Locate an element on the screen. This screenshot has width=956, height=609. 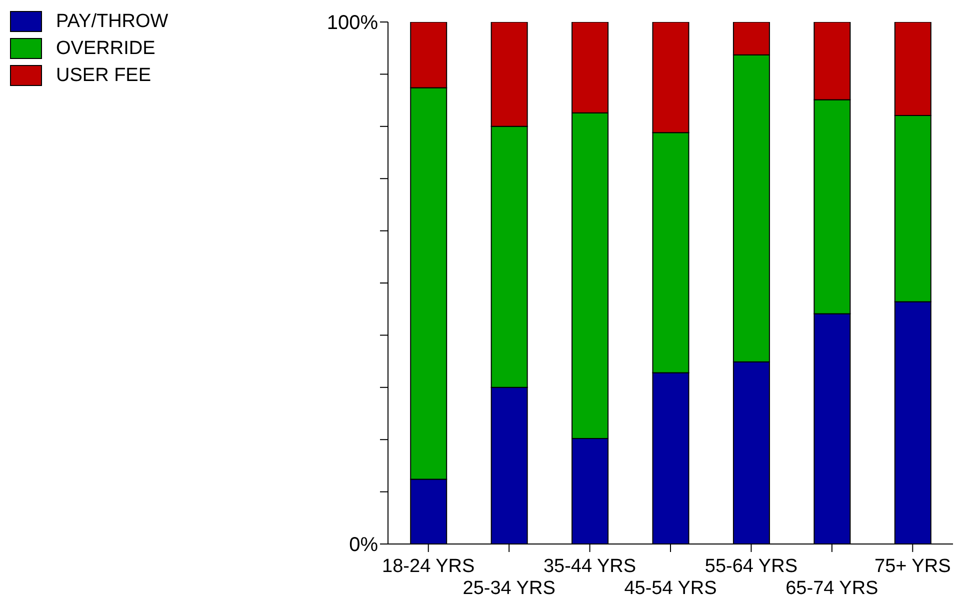
legend-label: PAY/THROW is located at coordinates (112, 21).